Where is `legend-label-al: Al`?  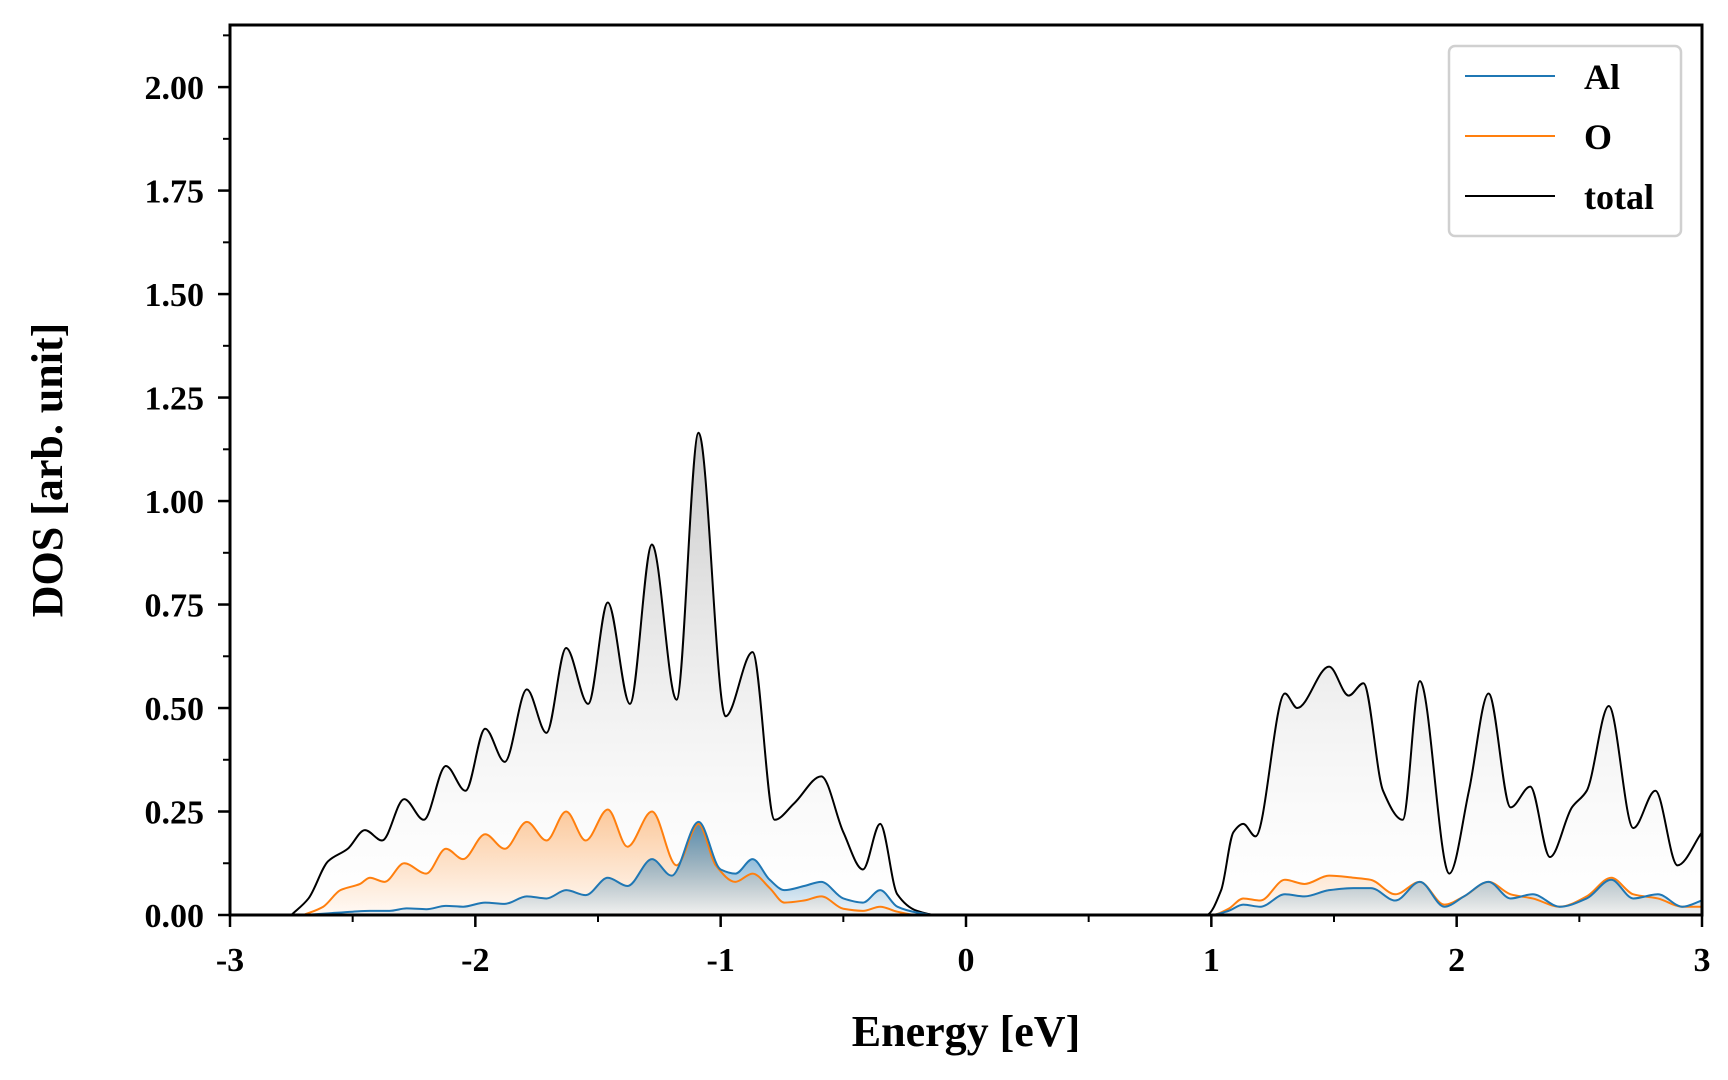
legend-label-al: Al is located at coordinates (1602, 77).